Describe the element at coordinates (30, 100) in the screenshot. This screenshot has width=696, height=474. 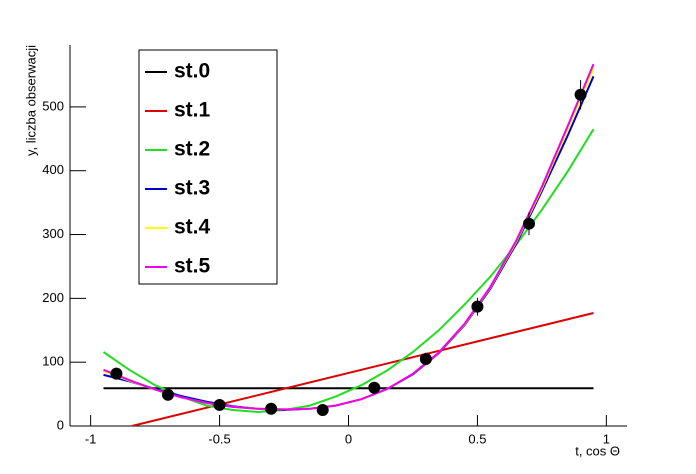
I see `y-axis-label: y, liczba obserwacji` at that location.